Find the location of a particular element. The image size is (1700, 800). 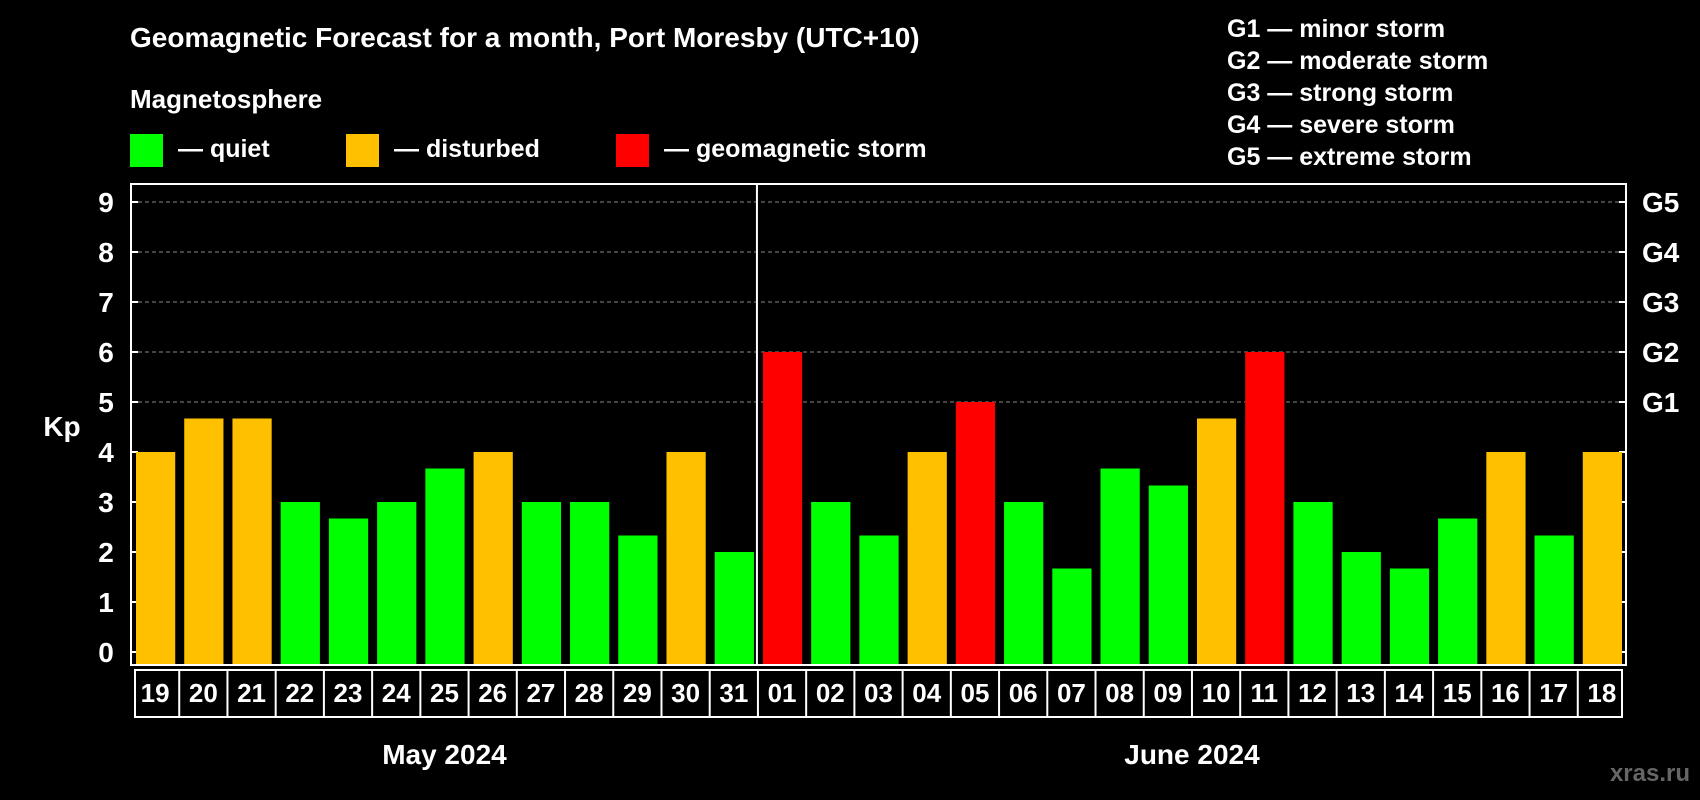

x-tick-label: 29 is located at coordinates (637, 693).